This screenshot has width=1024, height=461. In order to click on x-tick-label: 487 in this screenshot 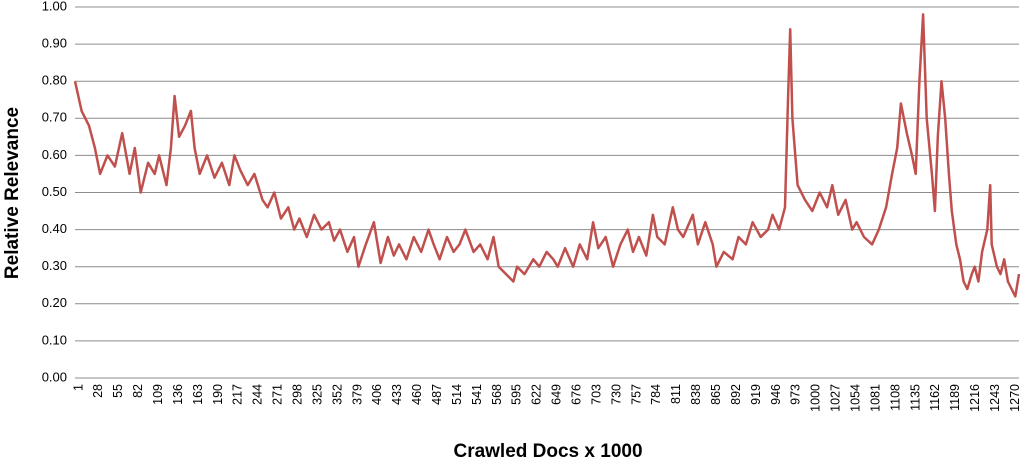, I will do `click(437, 394)`.